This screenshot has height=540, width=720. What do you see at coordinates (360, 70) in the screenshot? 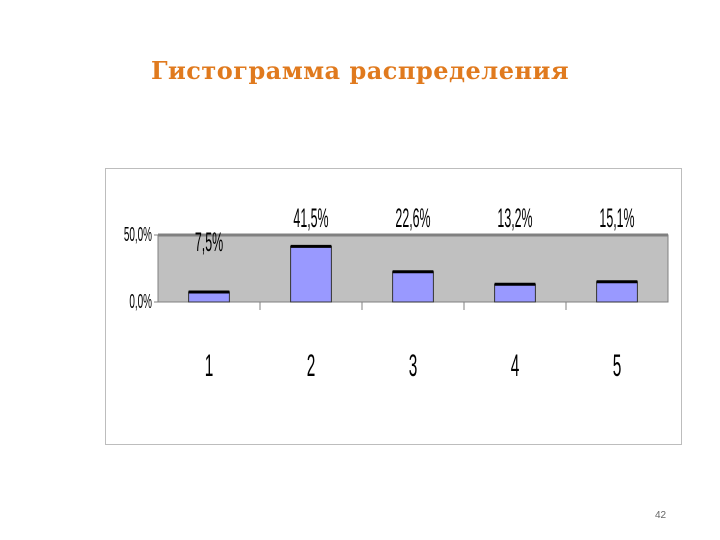
I see `slide-title: Гистограмма распределения` at bounding box center [360, 70].